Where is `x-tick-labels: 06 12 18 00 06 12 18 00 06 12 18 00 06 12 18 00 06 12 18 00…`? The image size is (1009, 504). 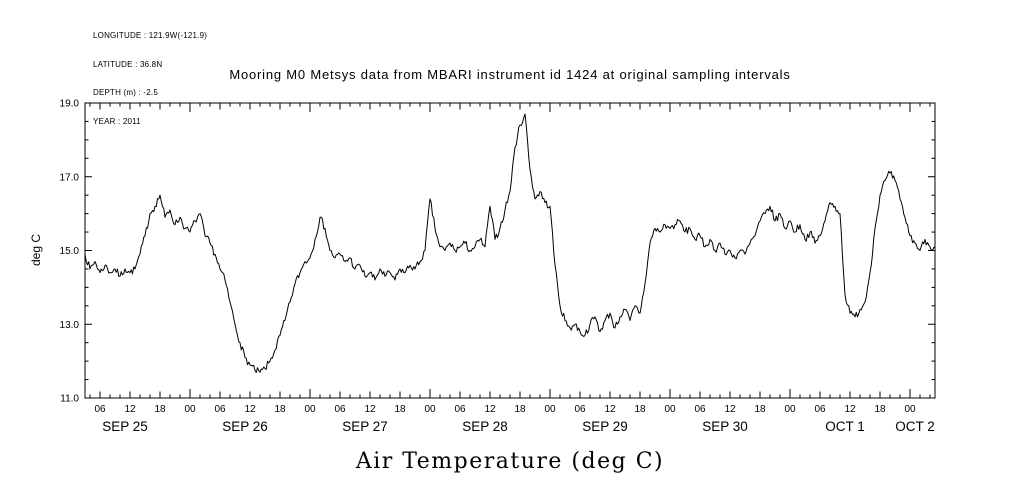 x-tick-labels: 06 12 18 00 06 12 18 00 06 12 18 00 06 12 18 00 06 12 18 00… is located at coordinates (505, 409).